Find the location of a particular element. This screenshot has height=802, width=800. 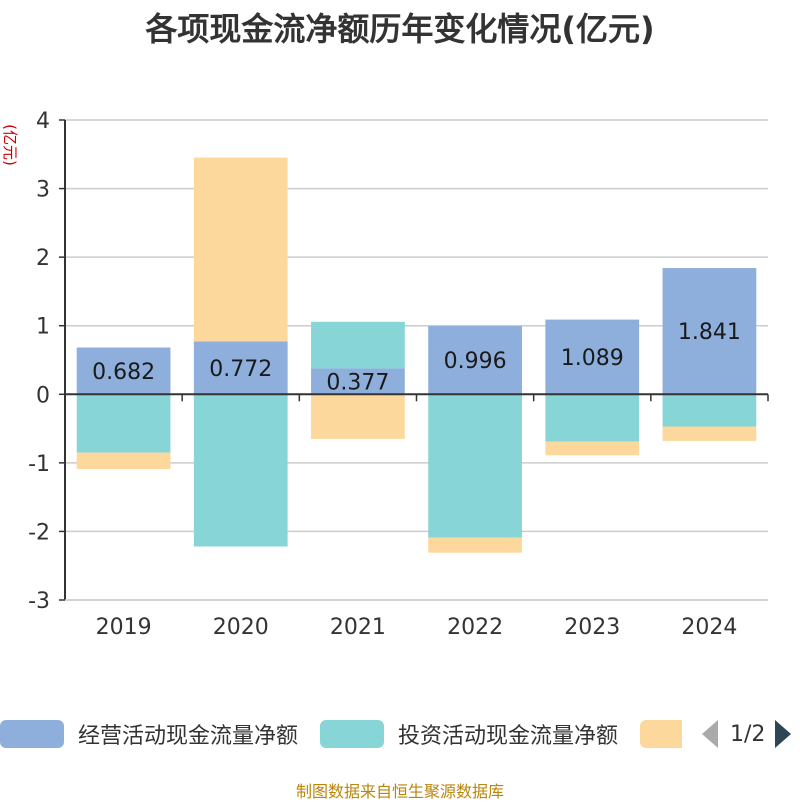

financing-bar-2023 is located at coordinates (592, 448).